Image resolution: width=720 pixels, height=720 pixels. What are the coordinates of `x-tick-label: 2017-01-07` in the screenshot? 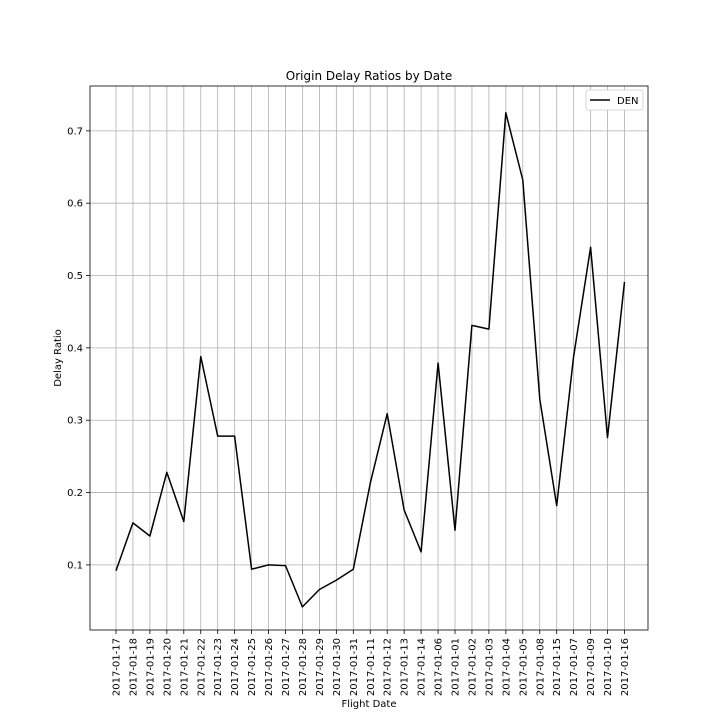 It's located at (574, 667).